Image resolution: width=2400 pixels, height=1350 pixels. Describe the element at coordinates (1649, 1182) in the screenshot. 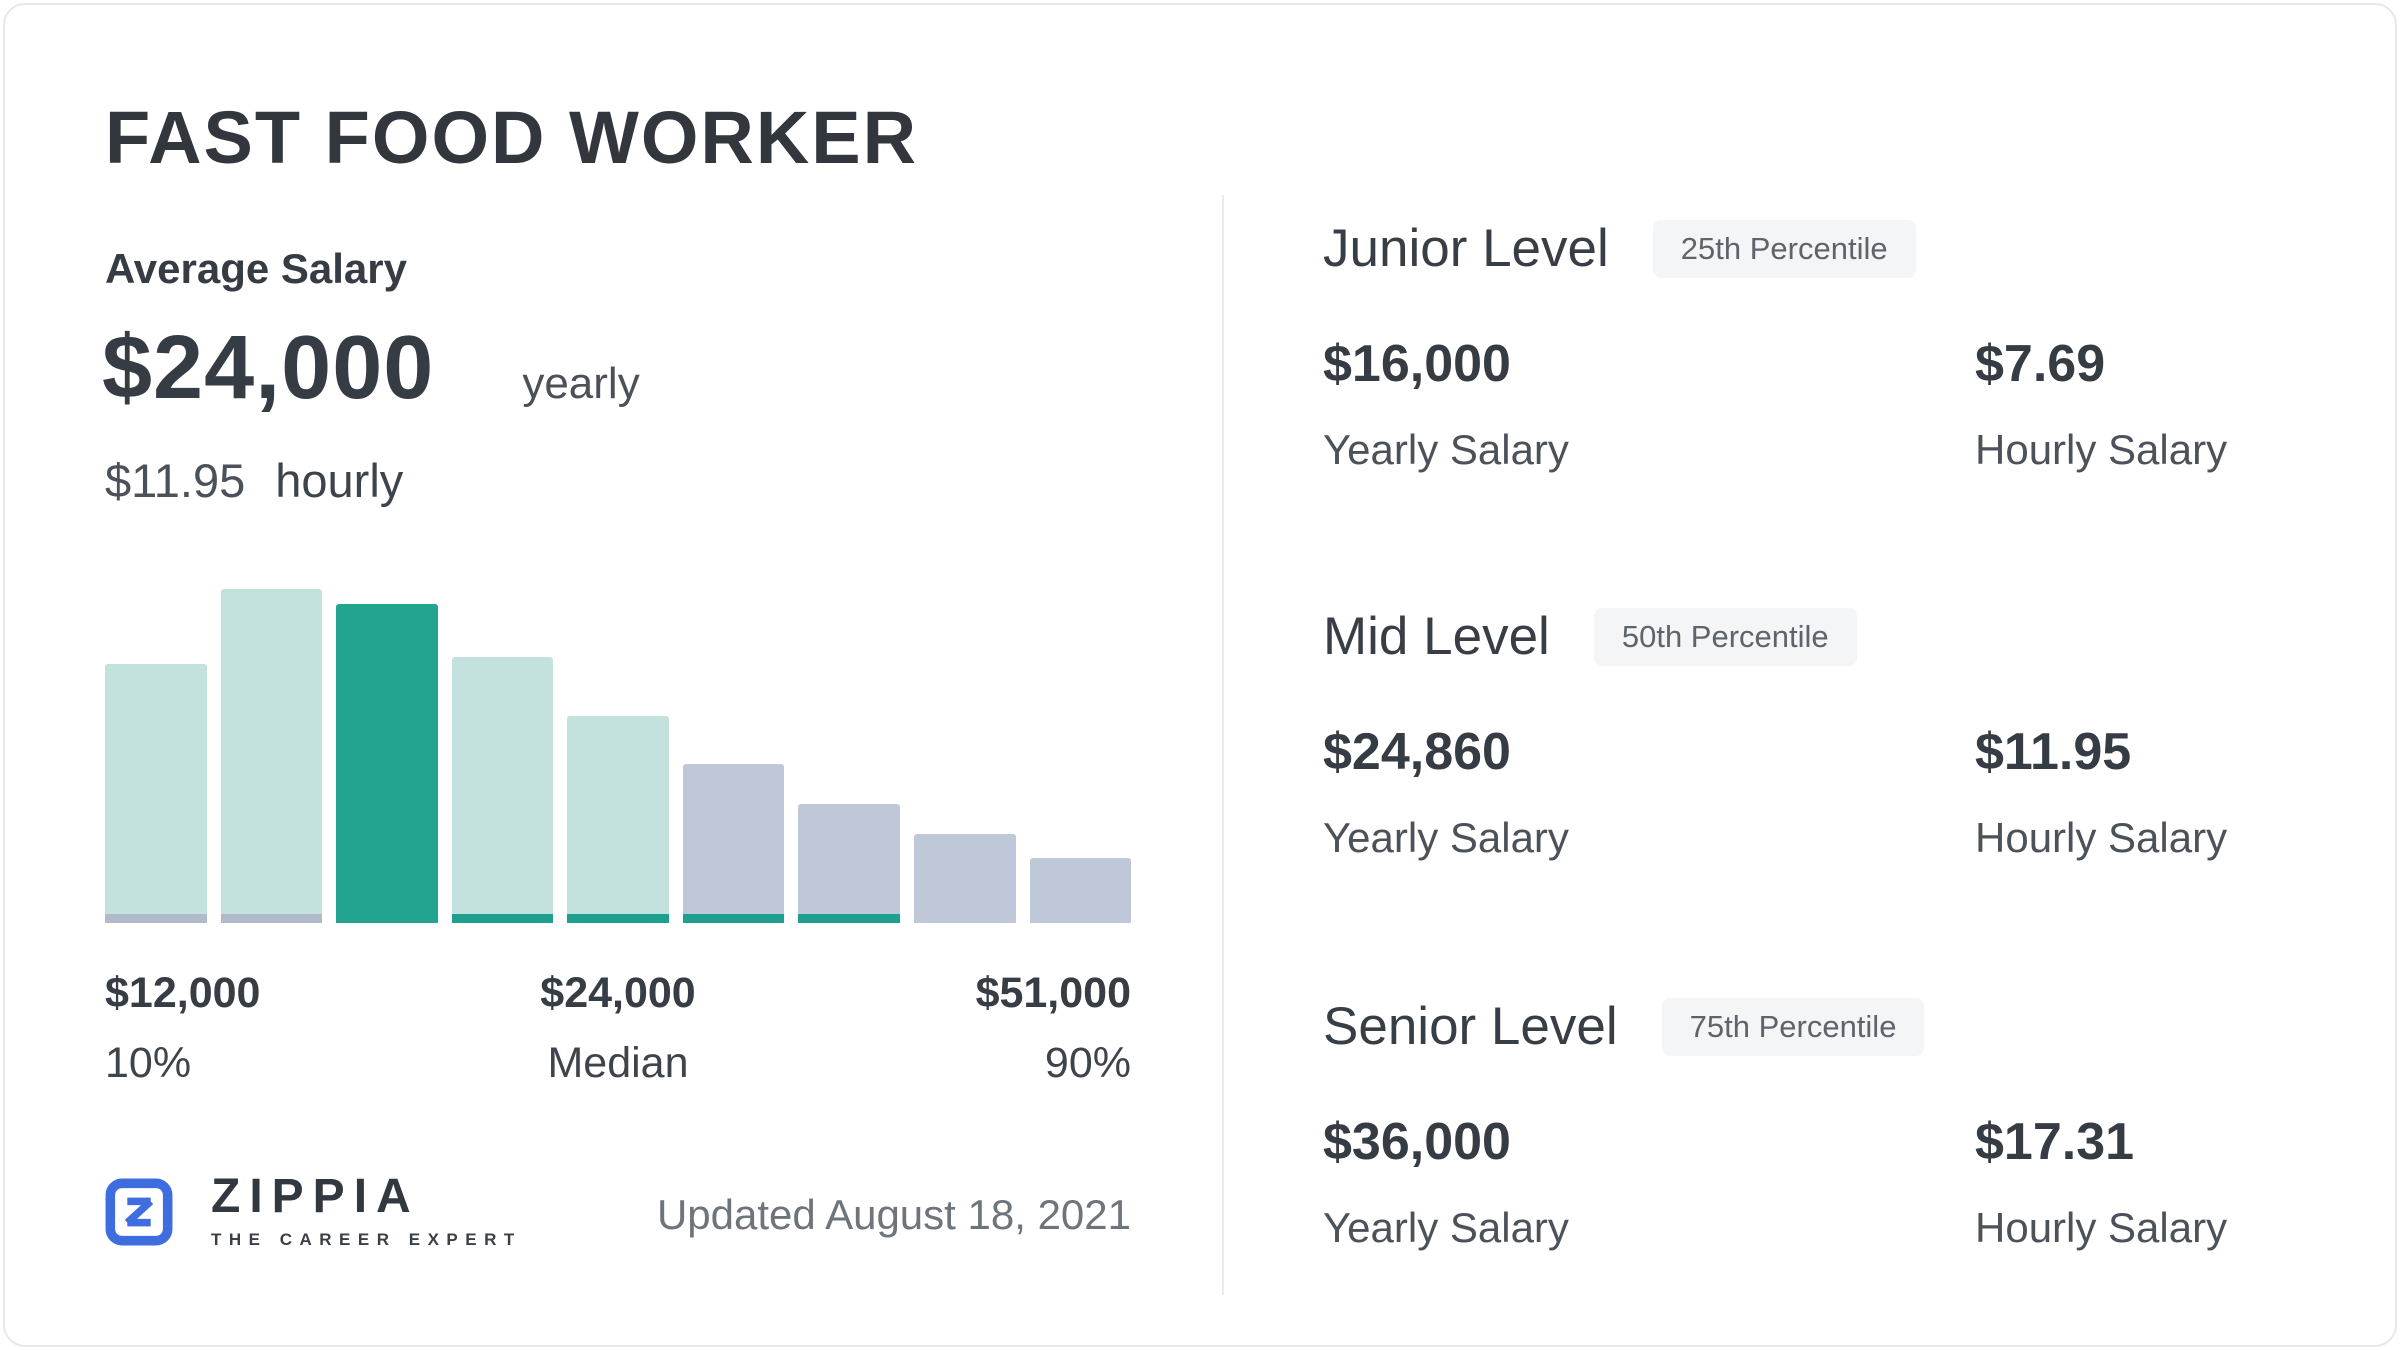

I see `level-senior-yearly: $36,000 Yearly Salary` at that location.